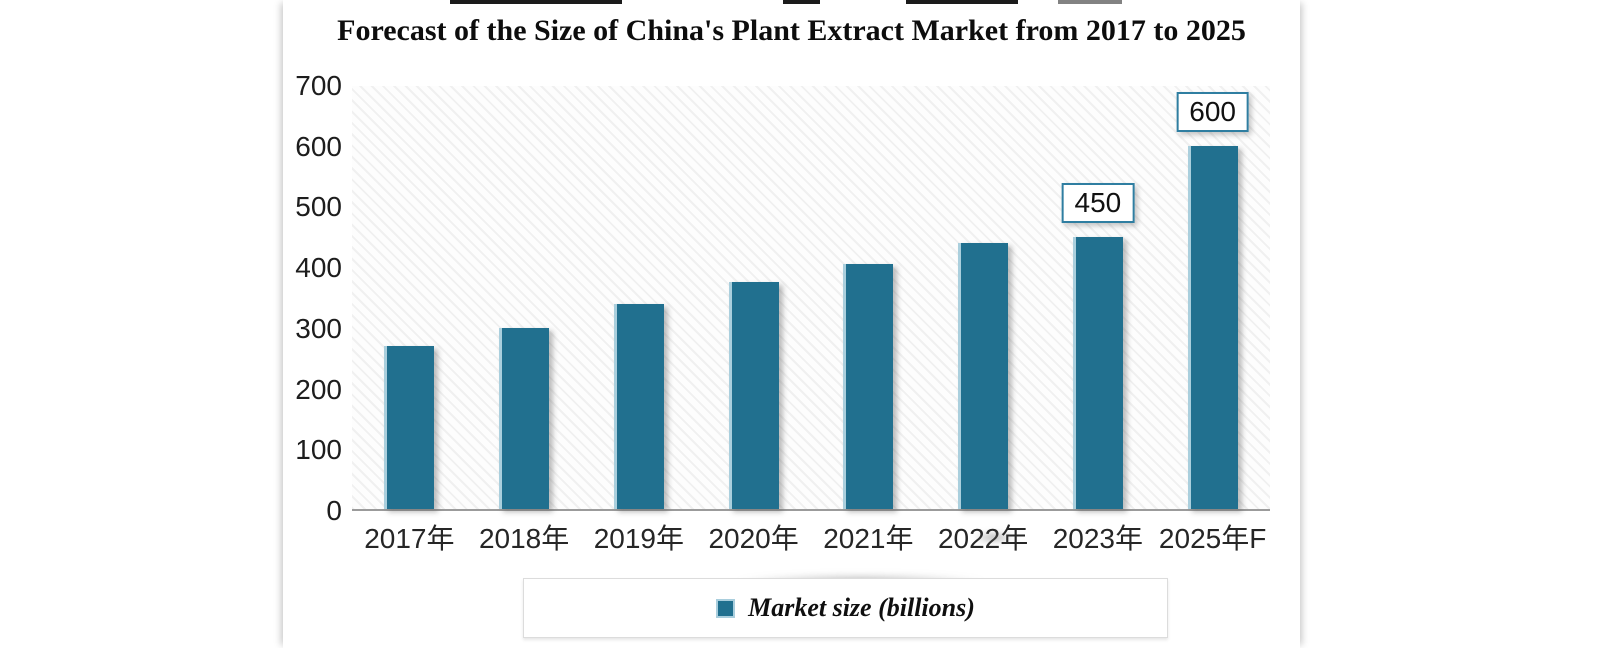 Image resolution: width=1600 pixels, height=648 pixels. I want to click on x-axis-label: 2025年F, so click(1212, 538).